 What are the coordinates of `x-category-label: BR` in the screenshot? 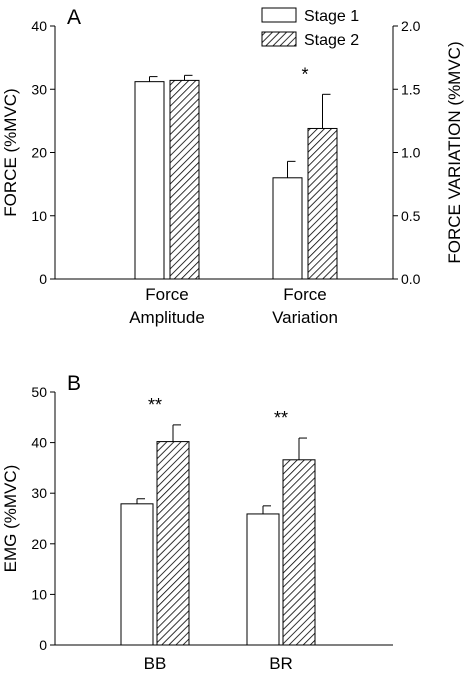 It's located at (281, 663).